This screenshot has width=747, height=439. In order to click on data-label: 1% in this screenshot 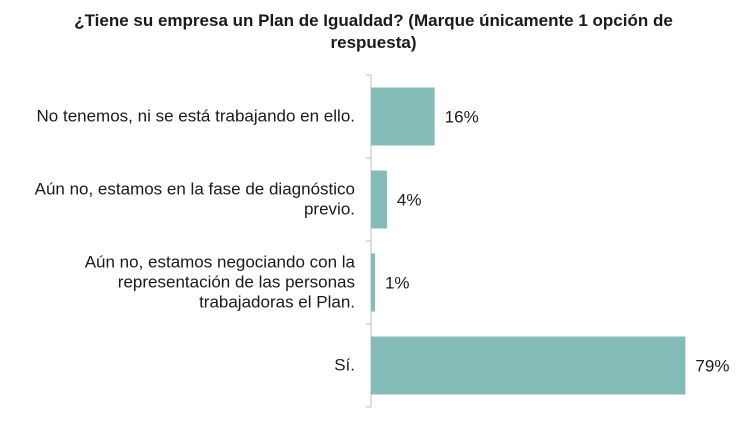, I will do `click(397, 283)`.